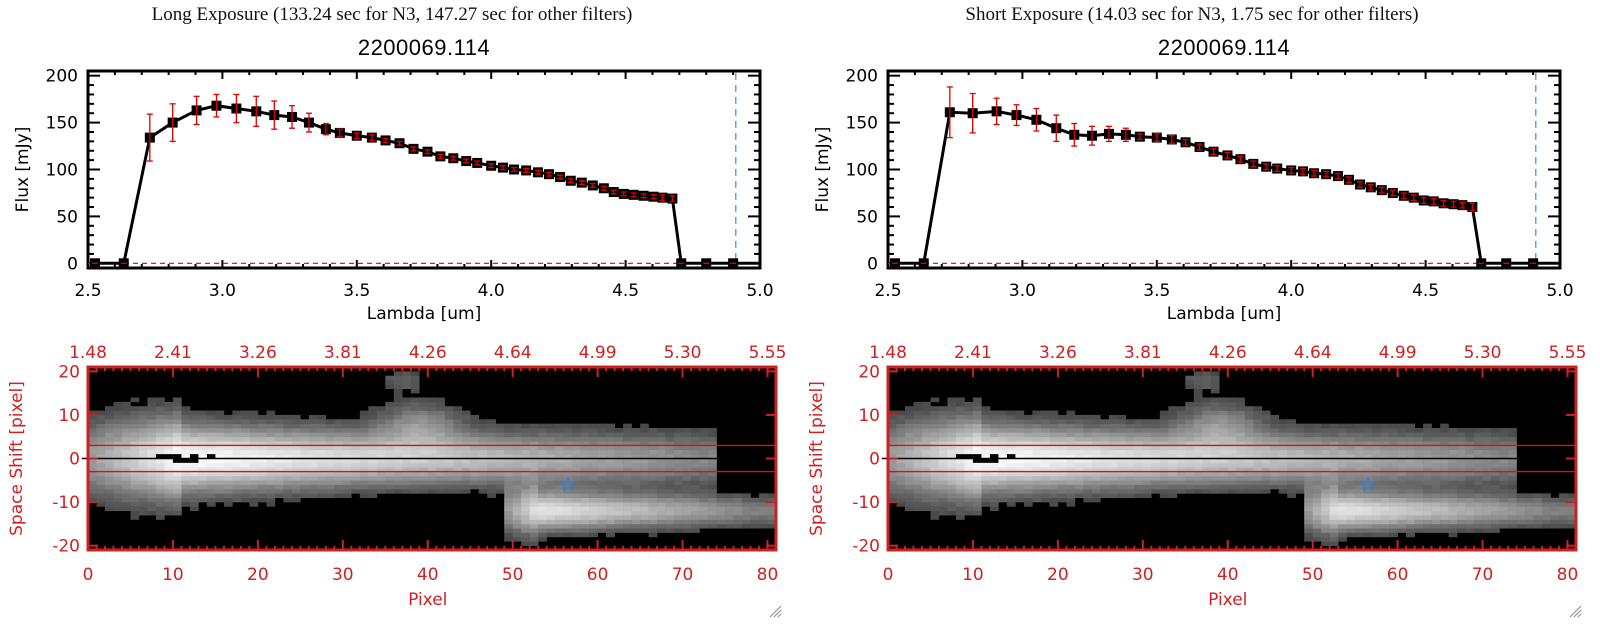 The width and height of the screenshot is (1600, 630). I want to click on y-tick-label: 50, so click(867, 217).